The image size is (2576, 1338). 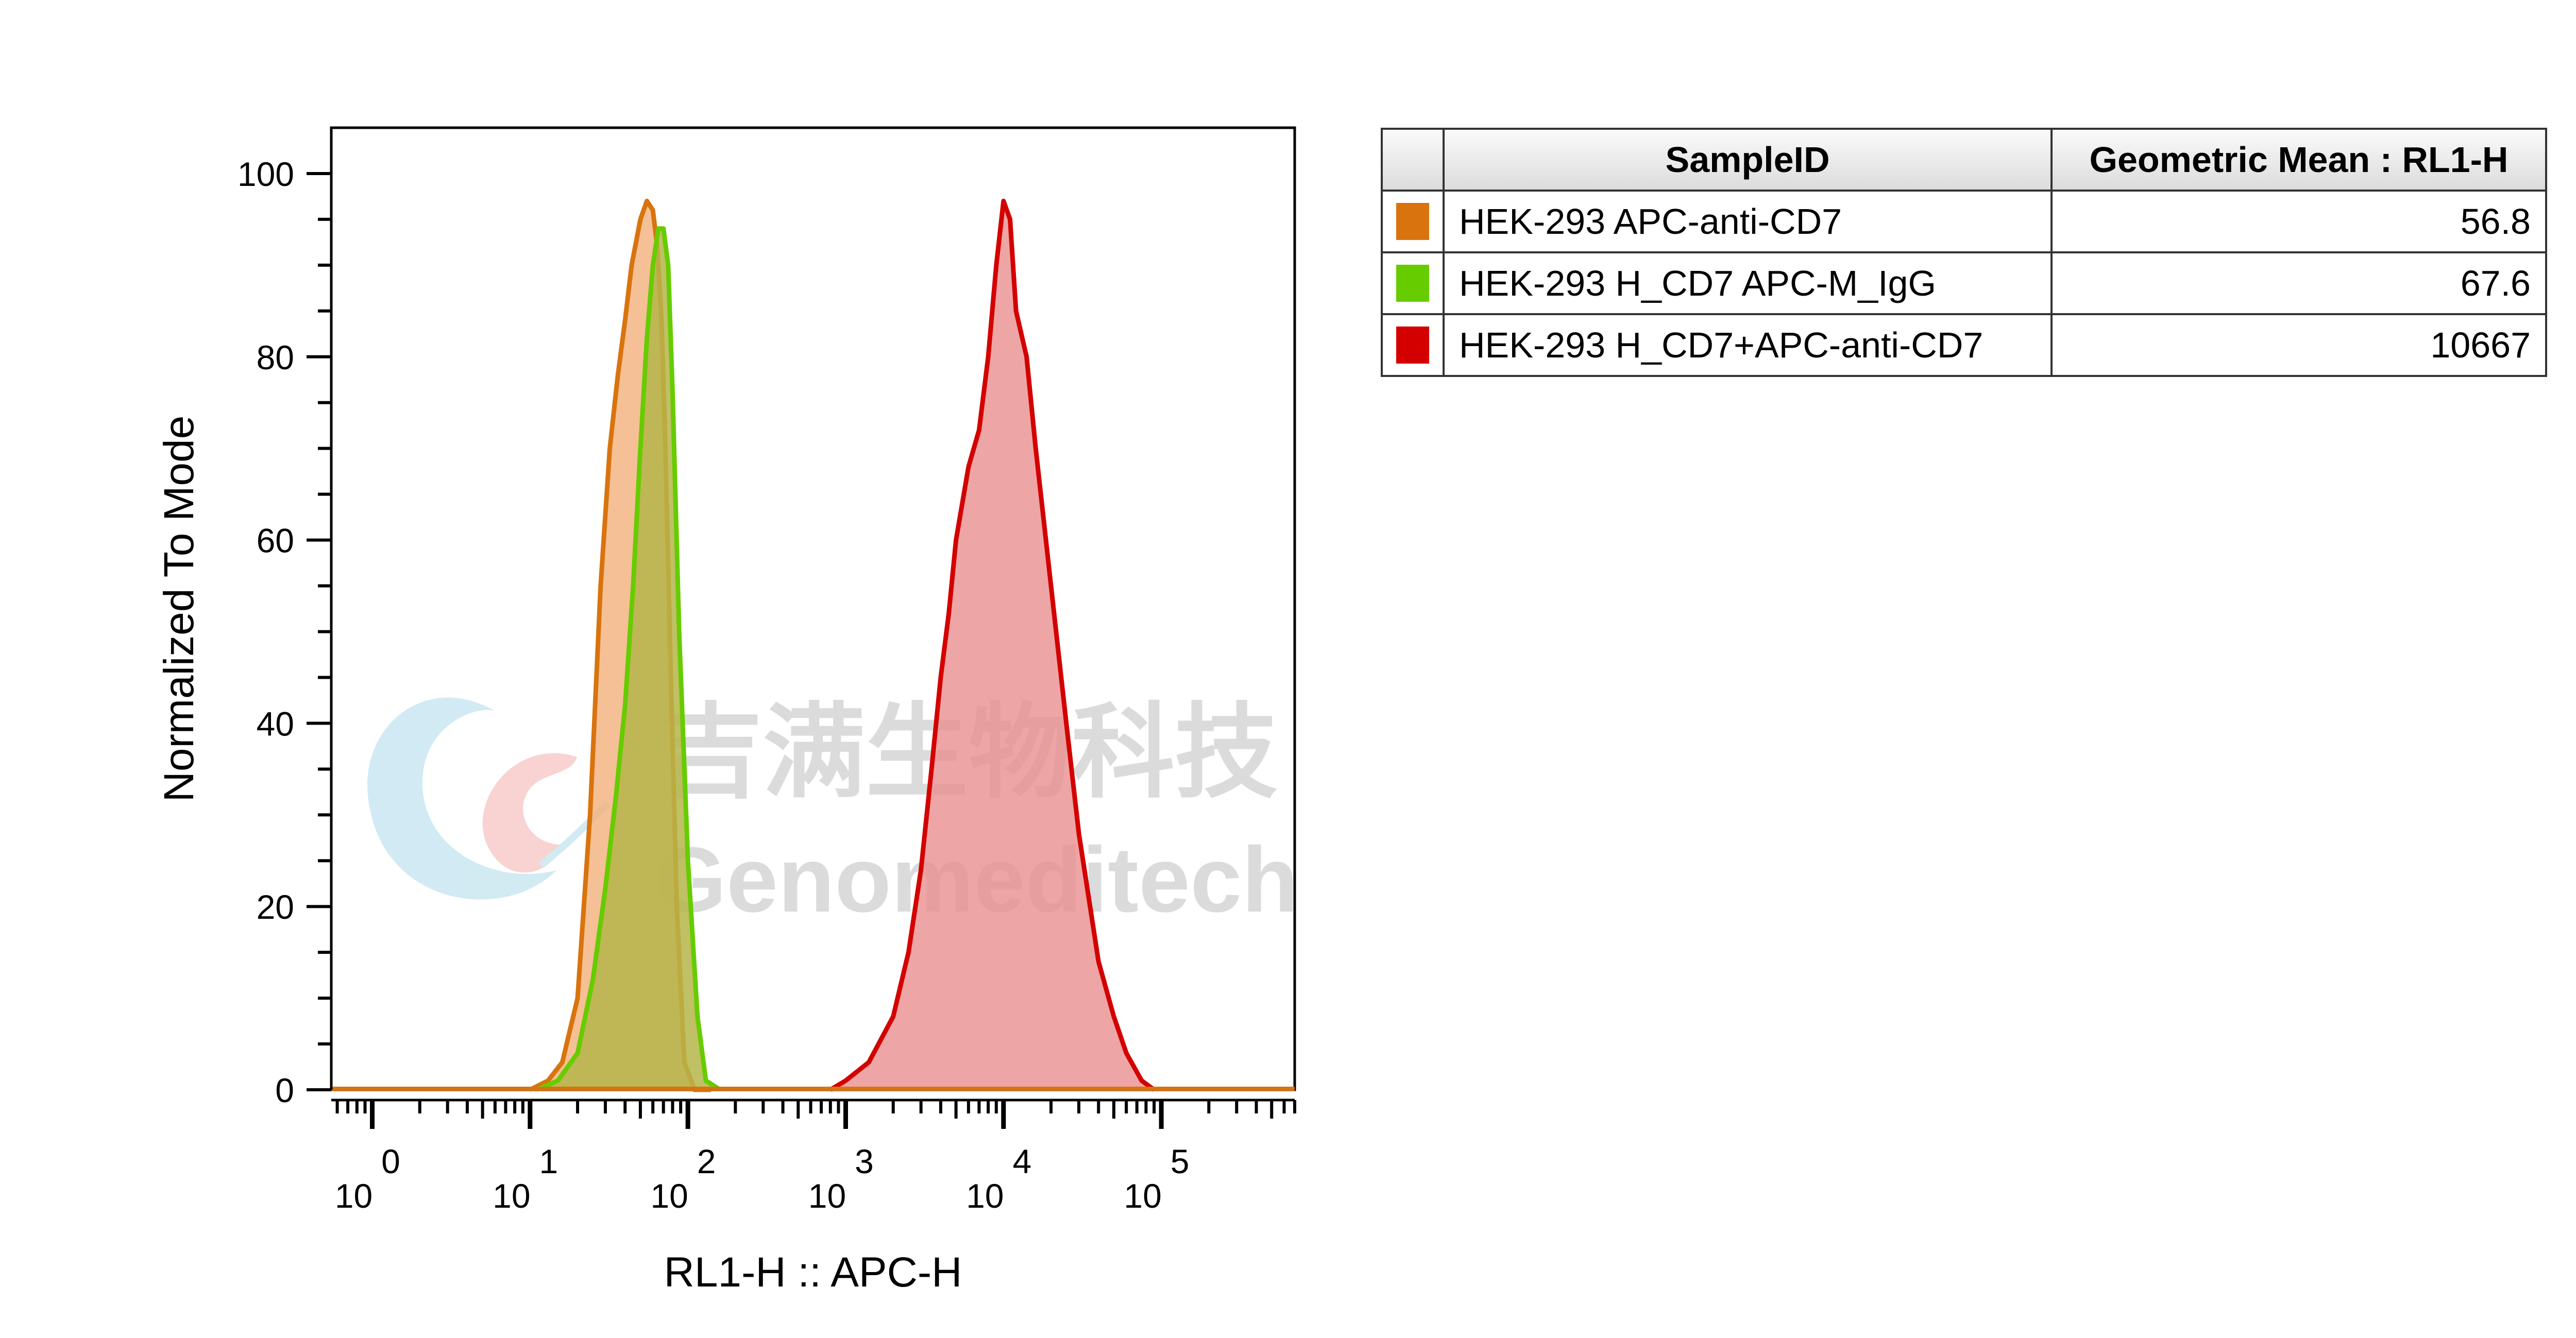 I want to click on header-swatch-cell, so click(x=1413, y=160).